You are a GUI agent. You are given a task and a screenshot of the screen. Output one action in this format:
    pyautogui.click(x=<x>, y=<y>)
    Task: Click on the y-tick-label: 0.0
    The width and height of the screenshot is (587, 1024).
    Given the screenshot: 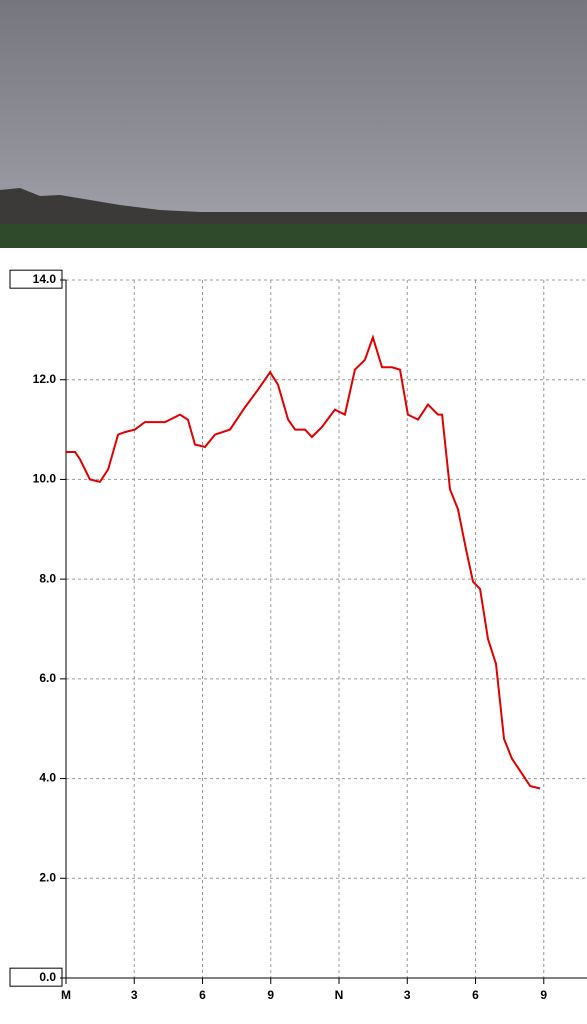 What is the action you would take?
    pyautogui.click(x=47, y=977)
    